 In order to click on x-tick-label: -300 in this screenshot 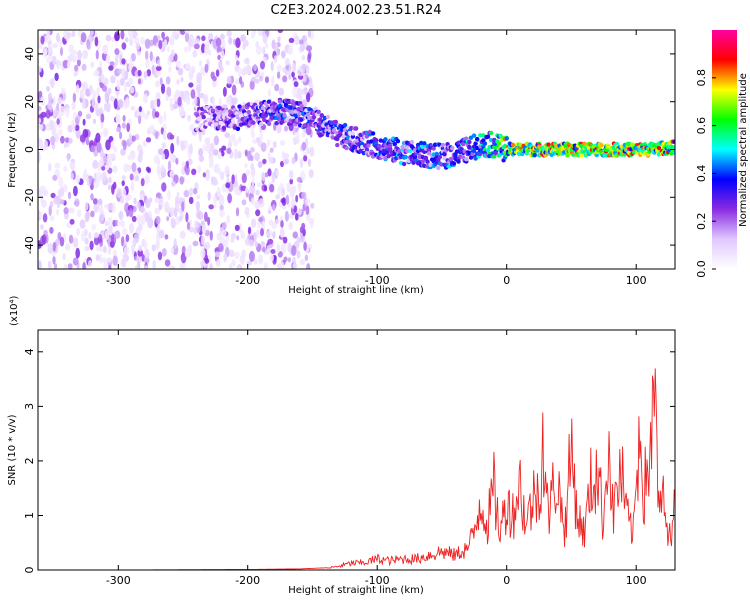, I will do `click(118, 580)`.